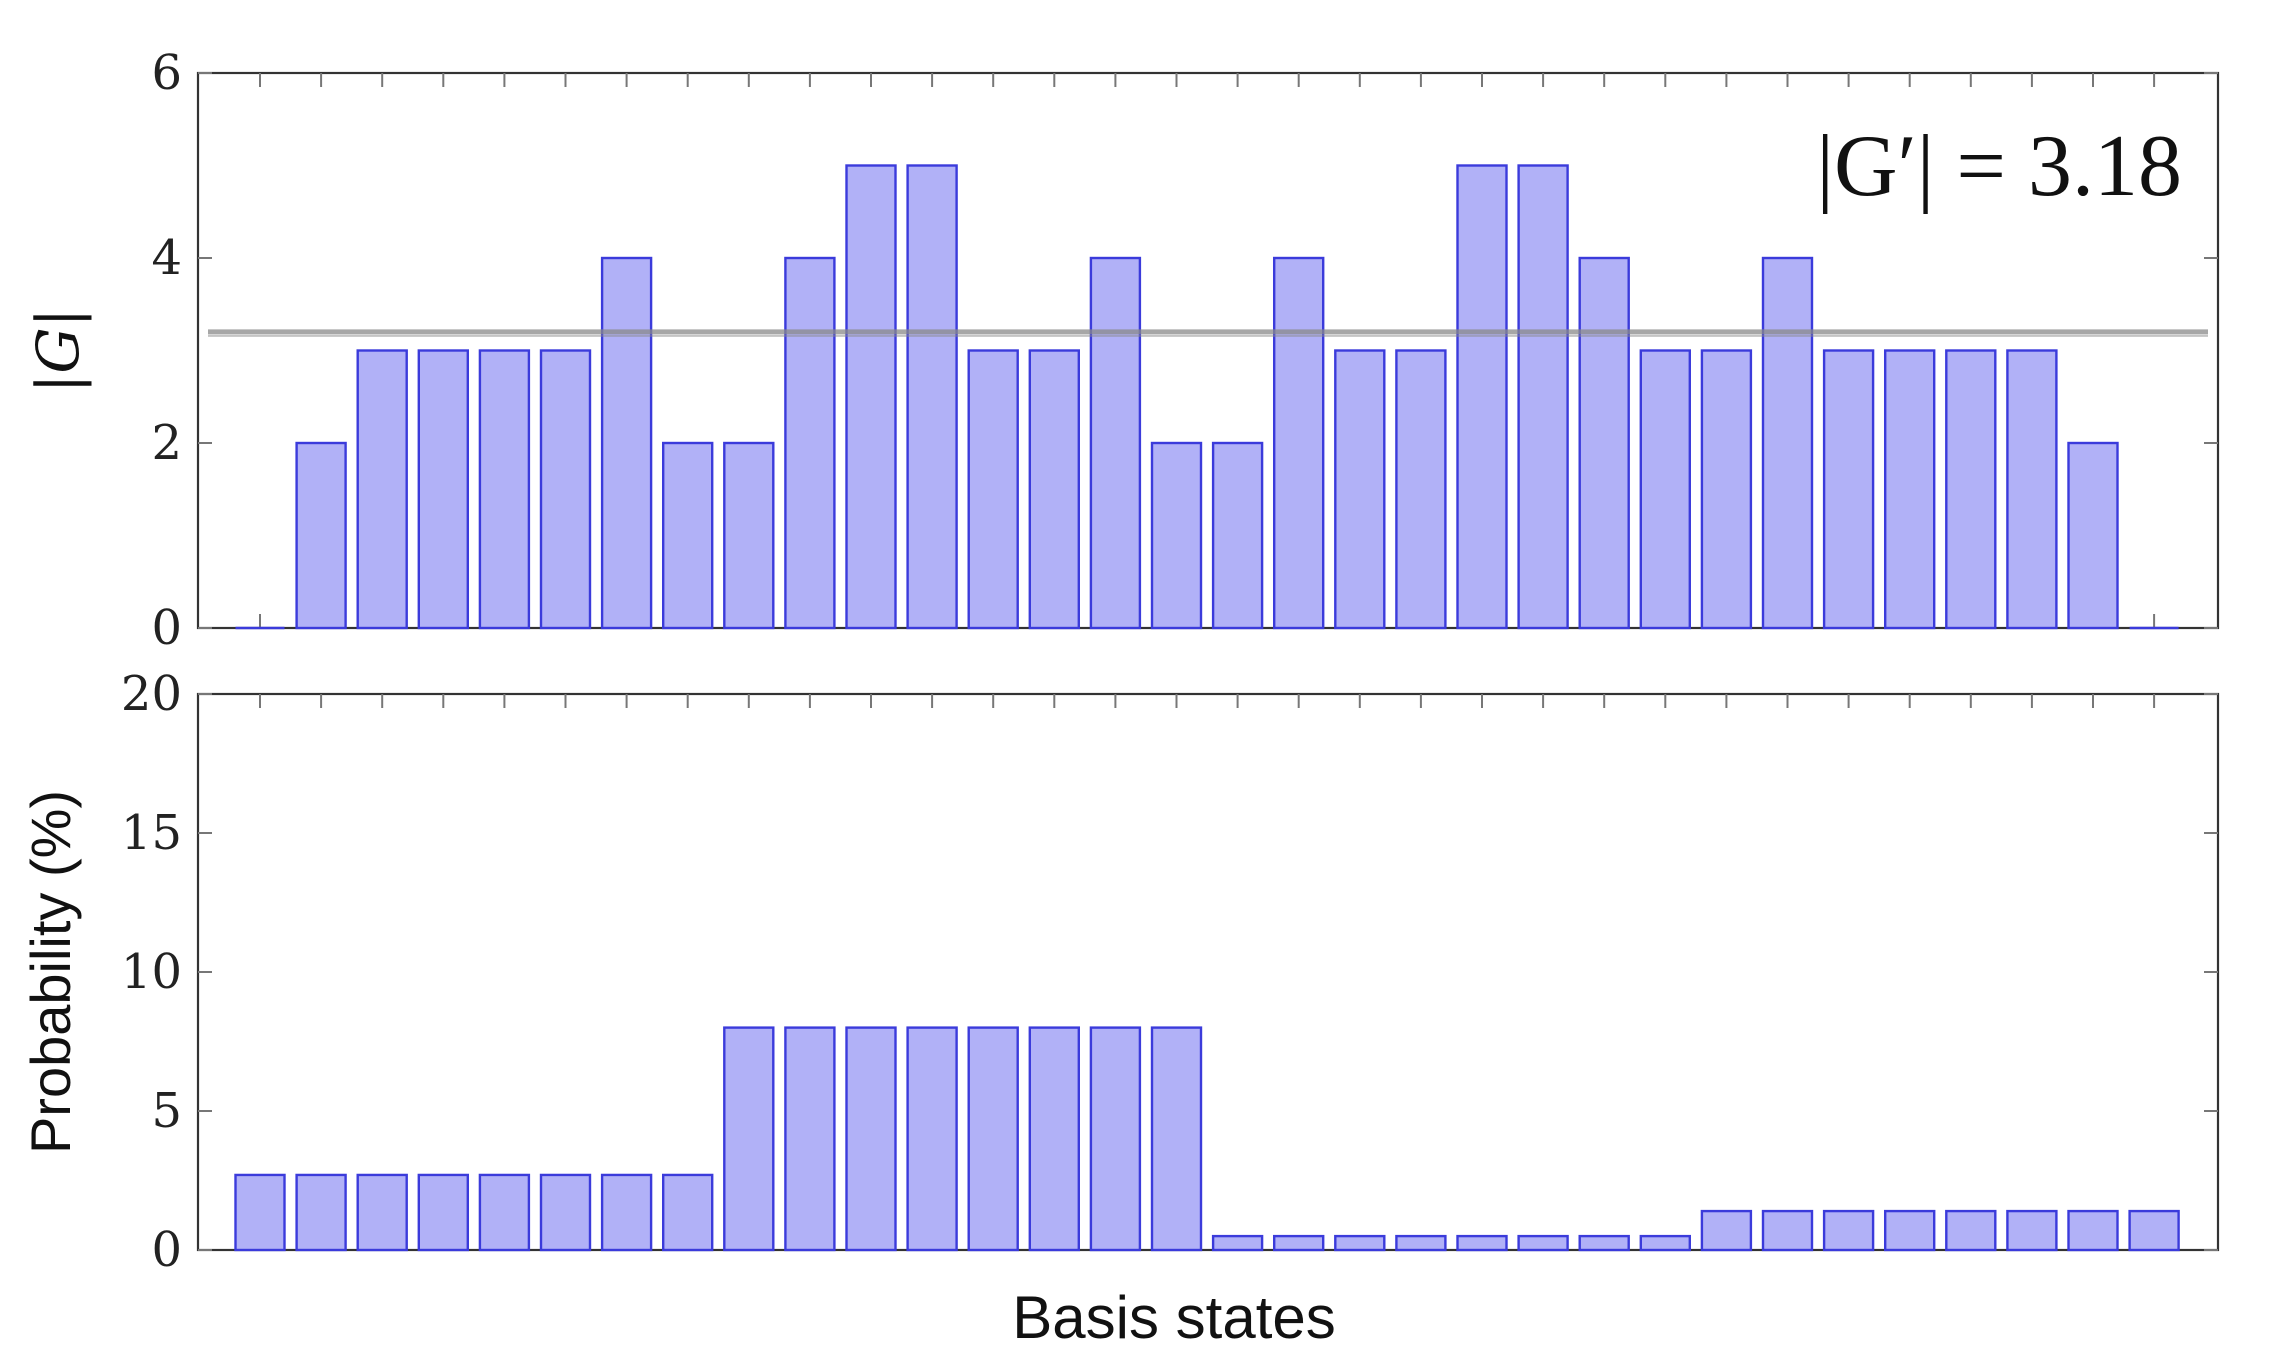 This screenshot has height=1359, width=2272. Describe the element at coordinates (151, 972) in the screenshot. I see `y-tick-label: 10` at that location.